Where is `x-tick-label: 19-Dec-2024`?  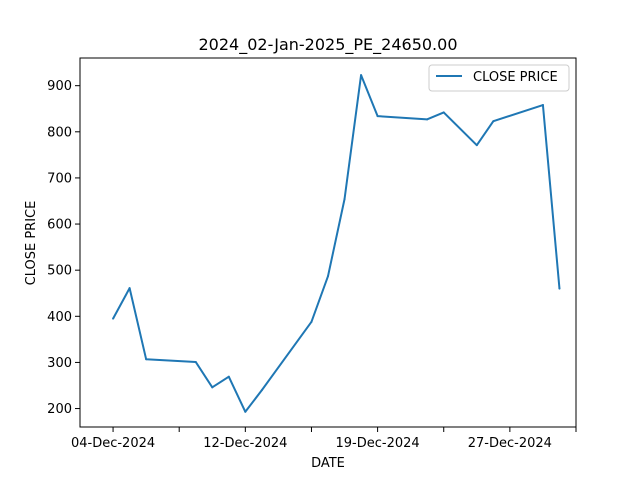
x-tick-label: 19-Dec-2024 is located at coordinates (378, 443).